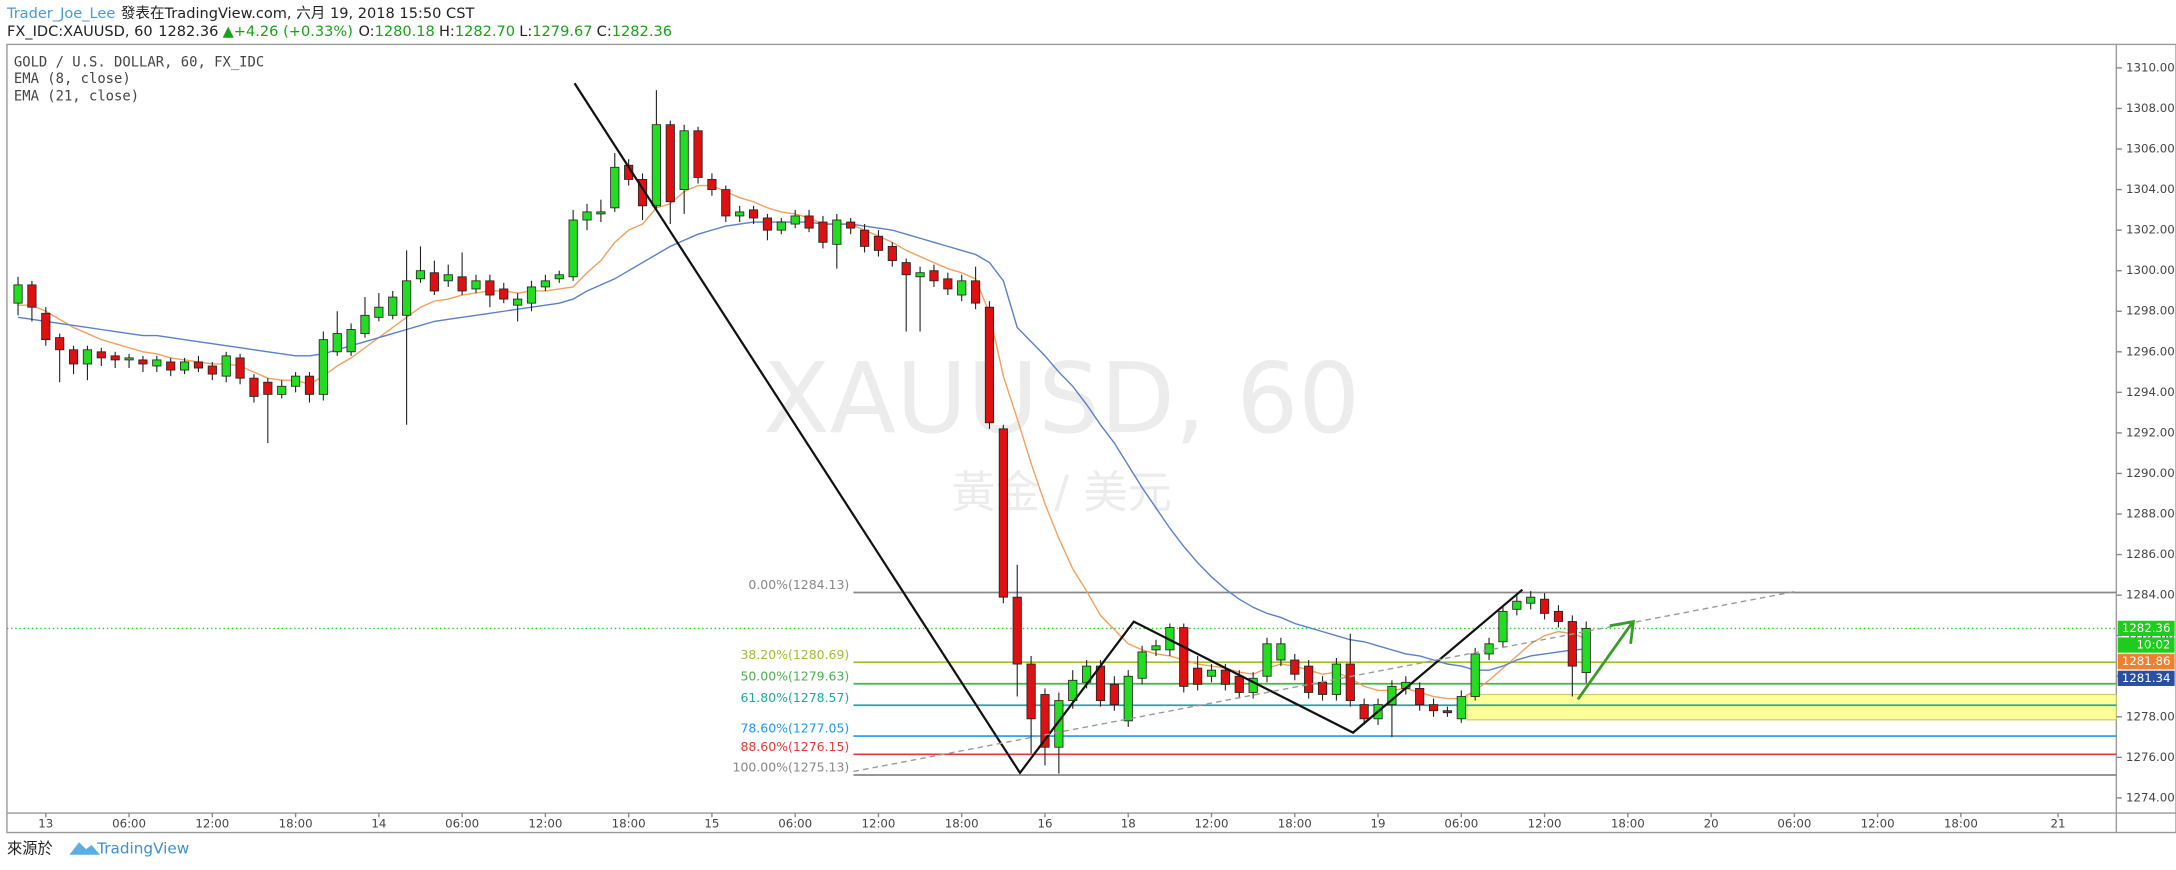 Image resolution: width=2176 pixels, height=870 pixels. What do you see at coordinates (60, 13) in the screenshot?
I see `author: Trader_Joe_Lee` at bounding box center [60, 13].